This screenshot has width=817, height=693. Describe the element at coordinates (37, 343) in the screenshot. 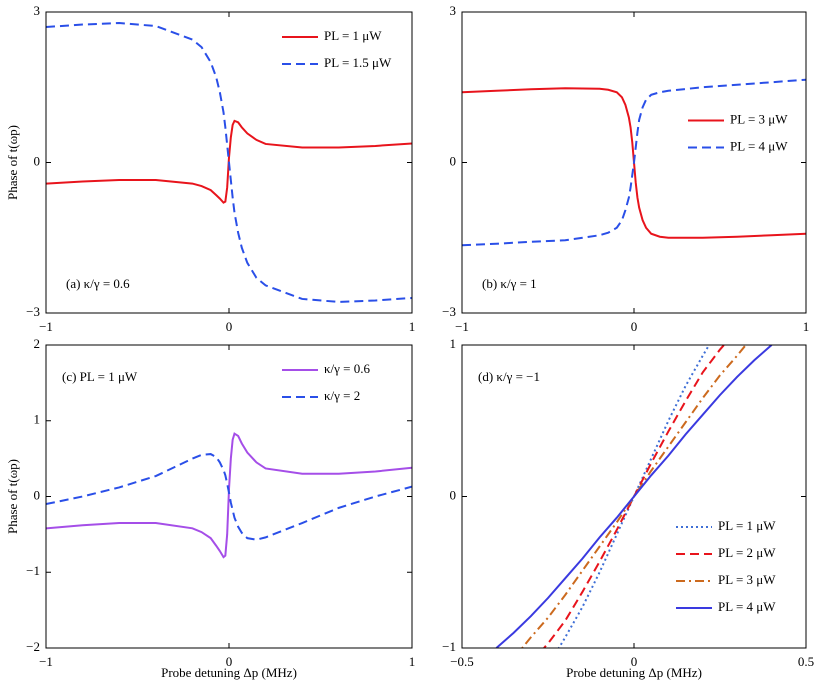

I see `y-tick-label: 2` at that location.